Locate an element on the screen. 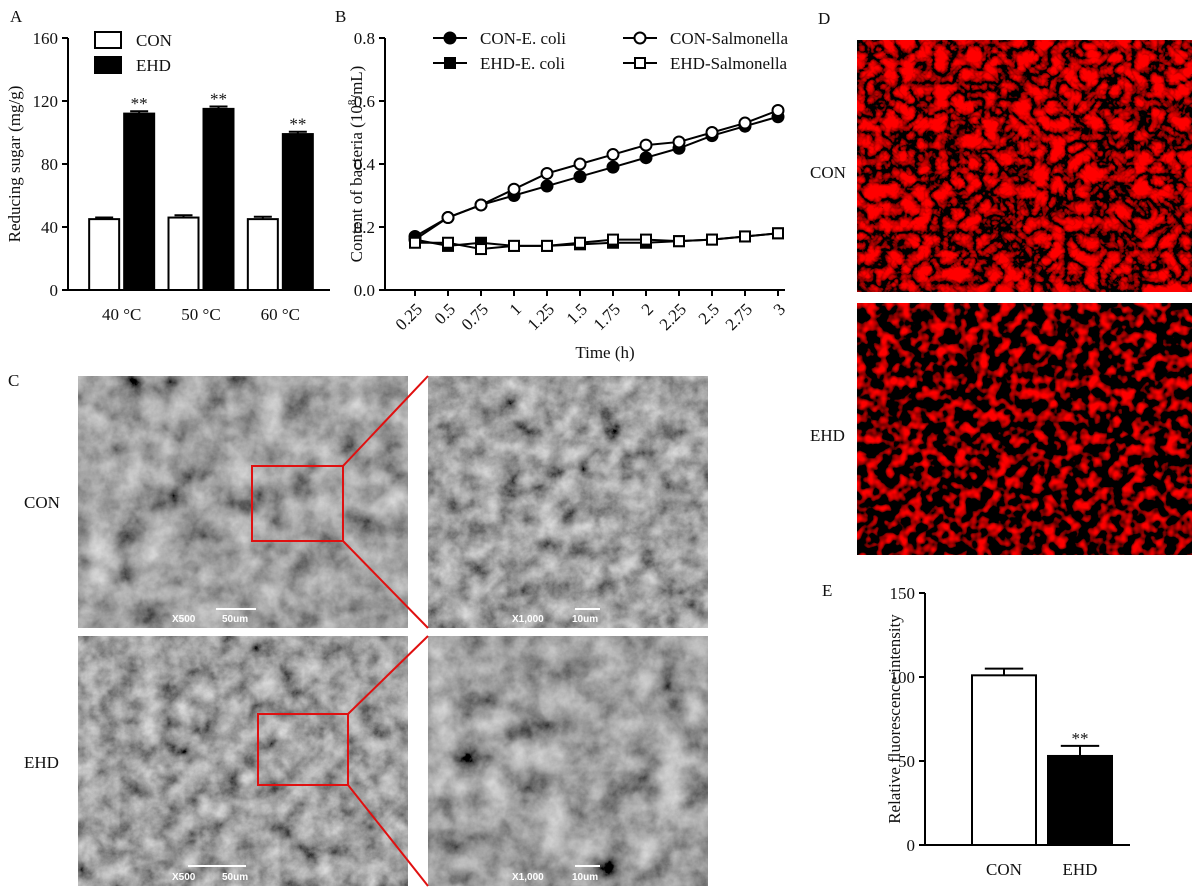 This screenshot has width=1200, height=892. y-axis-title: Relative fluorescence intensity is located at coordinates (894, 719).